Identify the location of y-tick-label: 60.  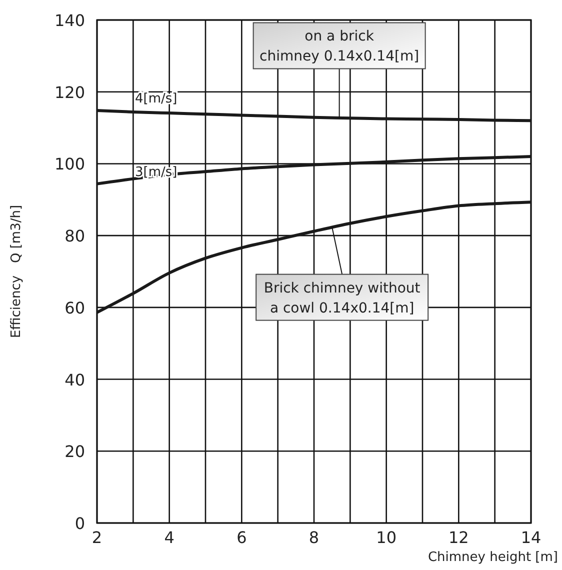
(74, 308).